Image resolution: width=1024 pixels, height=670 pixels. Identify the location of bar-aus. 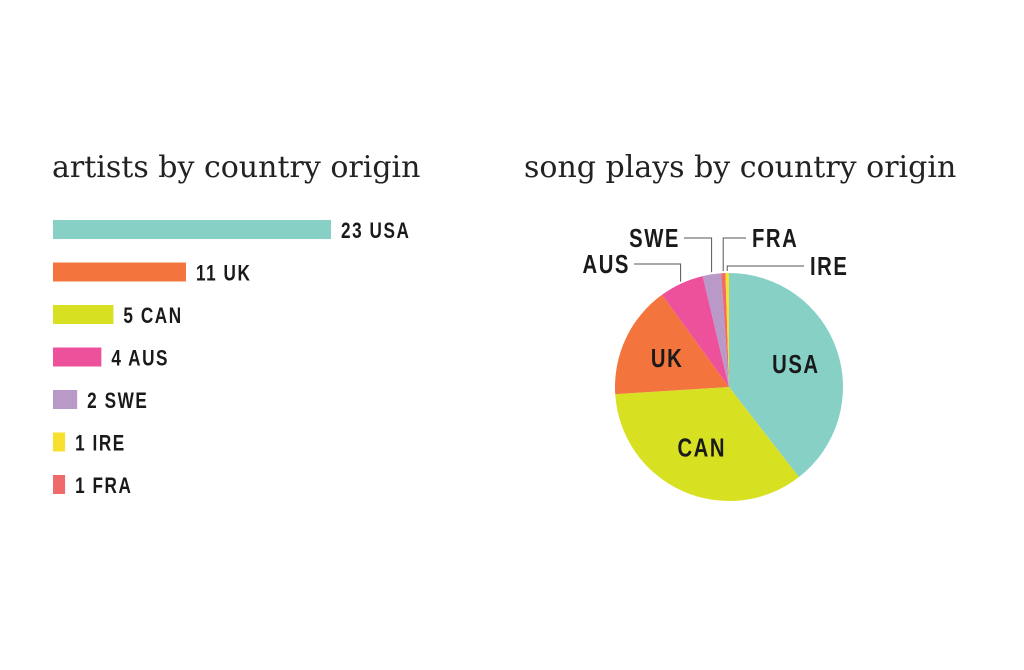
(77, 357).